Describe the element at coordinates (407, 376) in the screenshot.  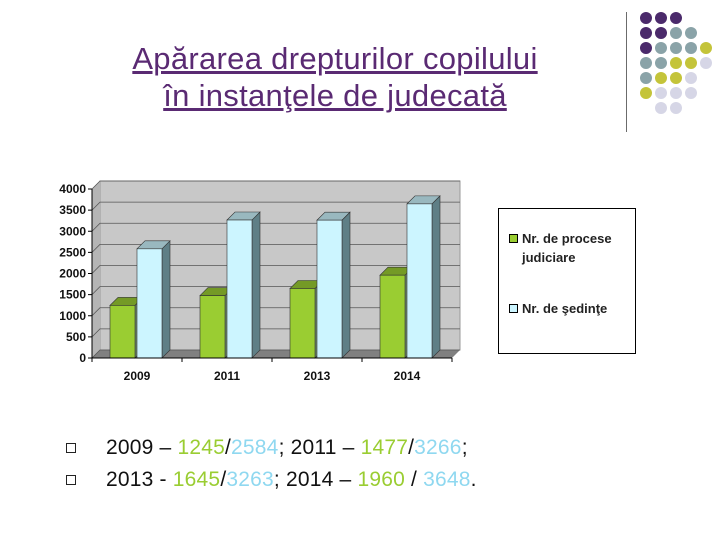
I see `x-tick-label: 2014` at that location.